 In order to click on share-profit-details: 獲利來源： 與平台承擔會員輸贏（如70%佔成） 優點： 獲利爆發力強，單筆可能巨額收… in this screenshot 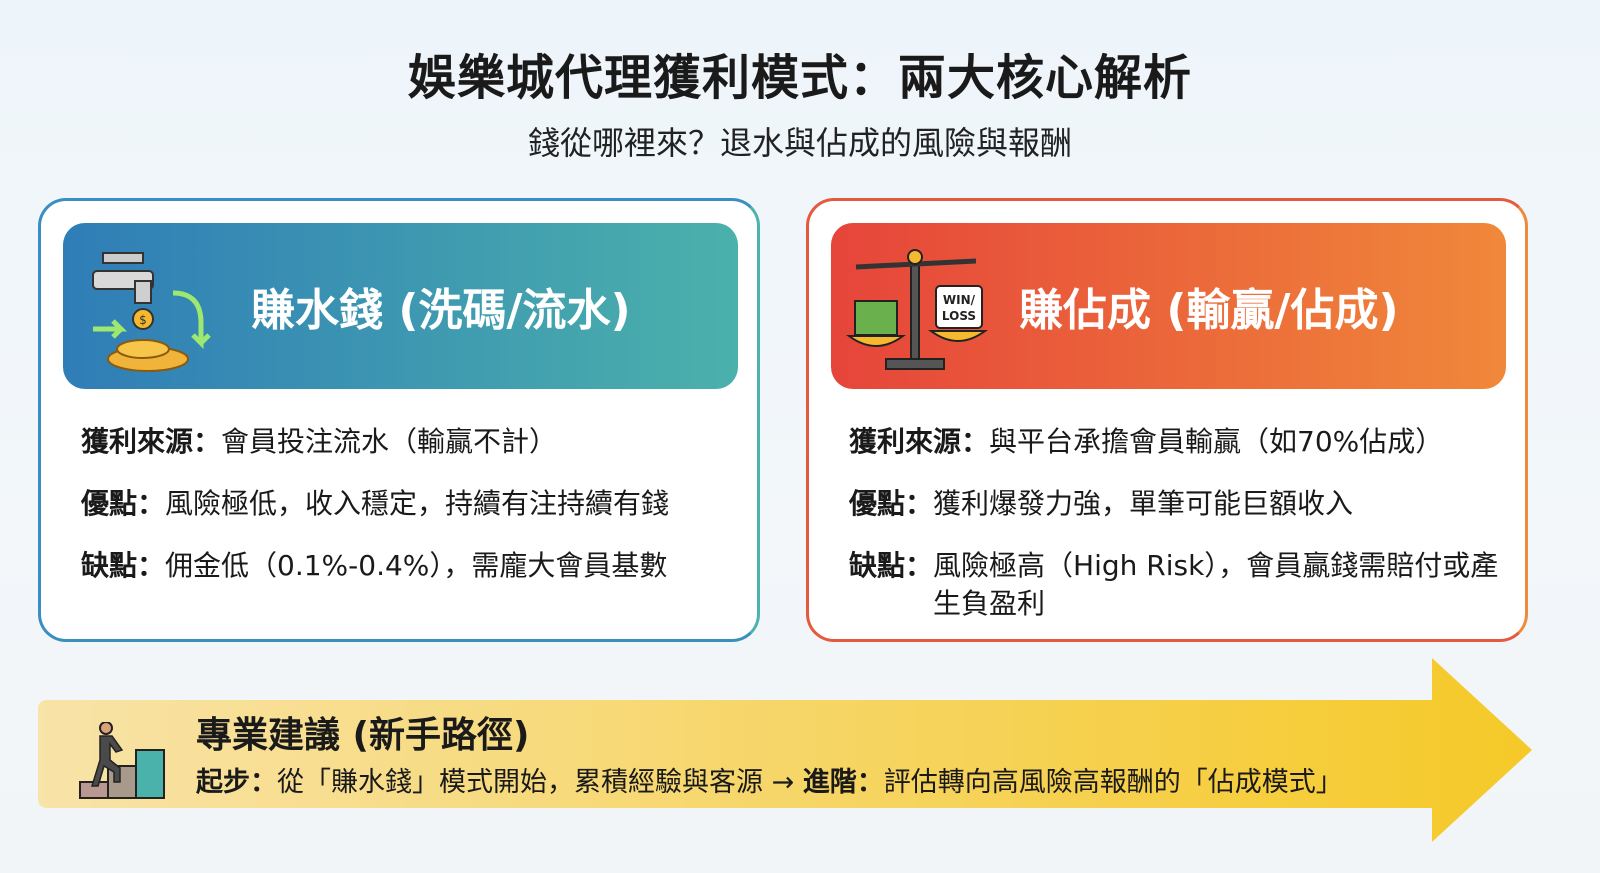, I will do `click(1177, 535)`.